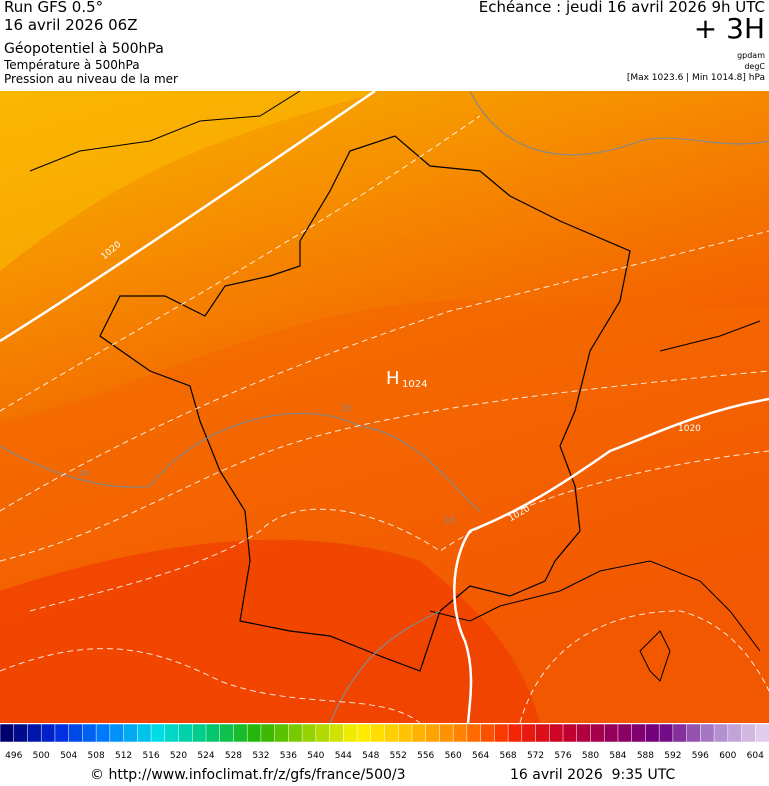 This screenshot has width=769, height=786. I want to click on scale-label: 544, so click(343, 756).